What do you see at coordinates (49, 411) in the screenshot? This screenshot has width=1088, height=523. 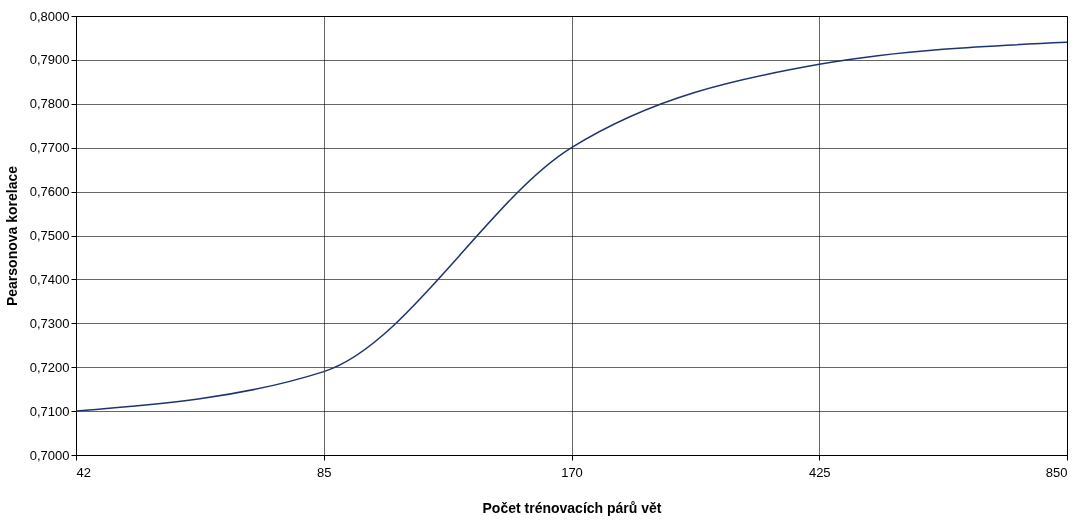 I see `y-tick-label: 0,7100` at bounding box center [49, 411].